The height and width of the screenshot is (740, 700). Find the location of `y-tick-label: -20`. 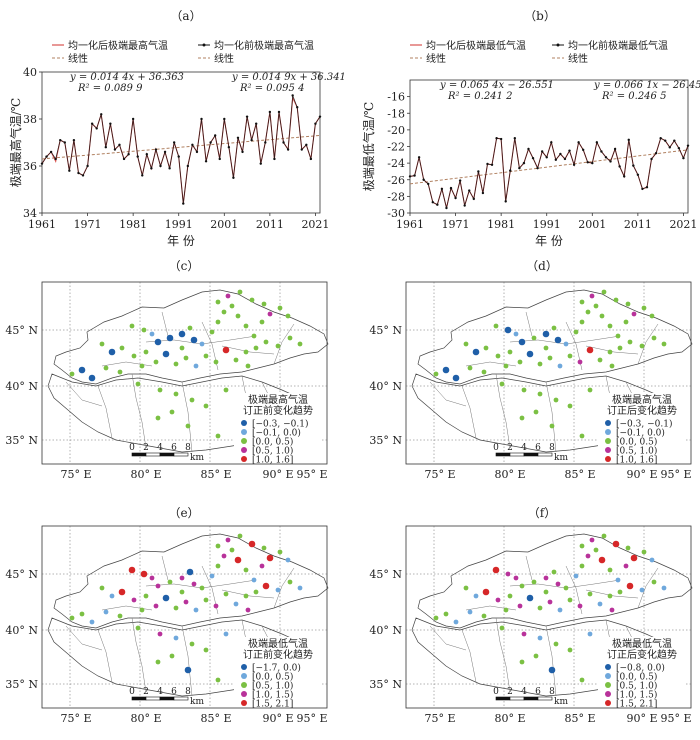

y-tick-label: -20 is located at coordinates (396, 130).